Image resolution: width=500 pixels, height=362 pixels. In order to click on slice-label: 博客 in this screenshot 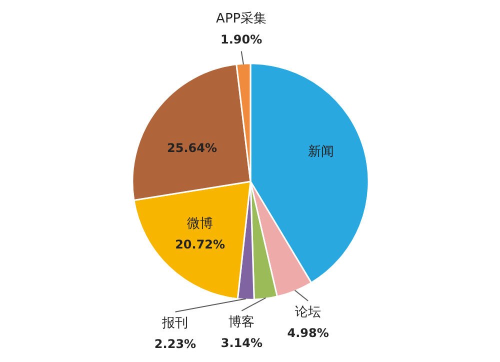, I will do `click(241, 322)`.